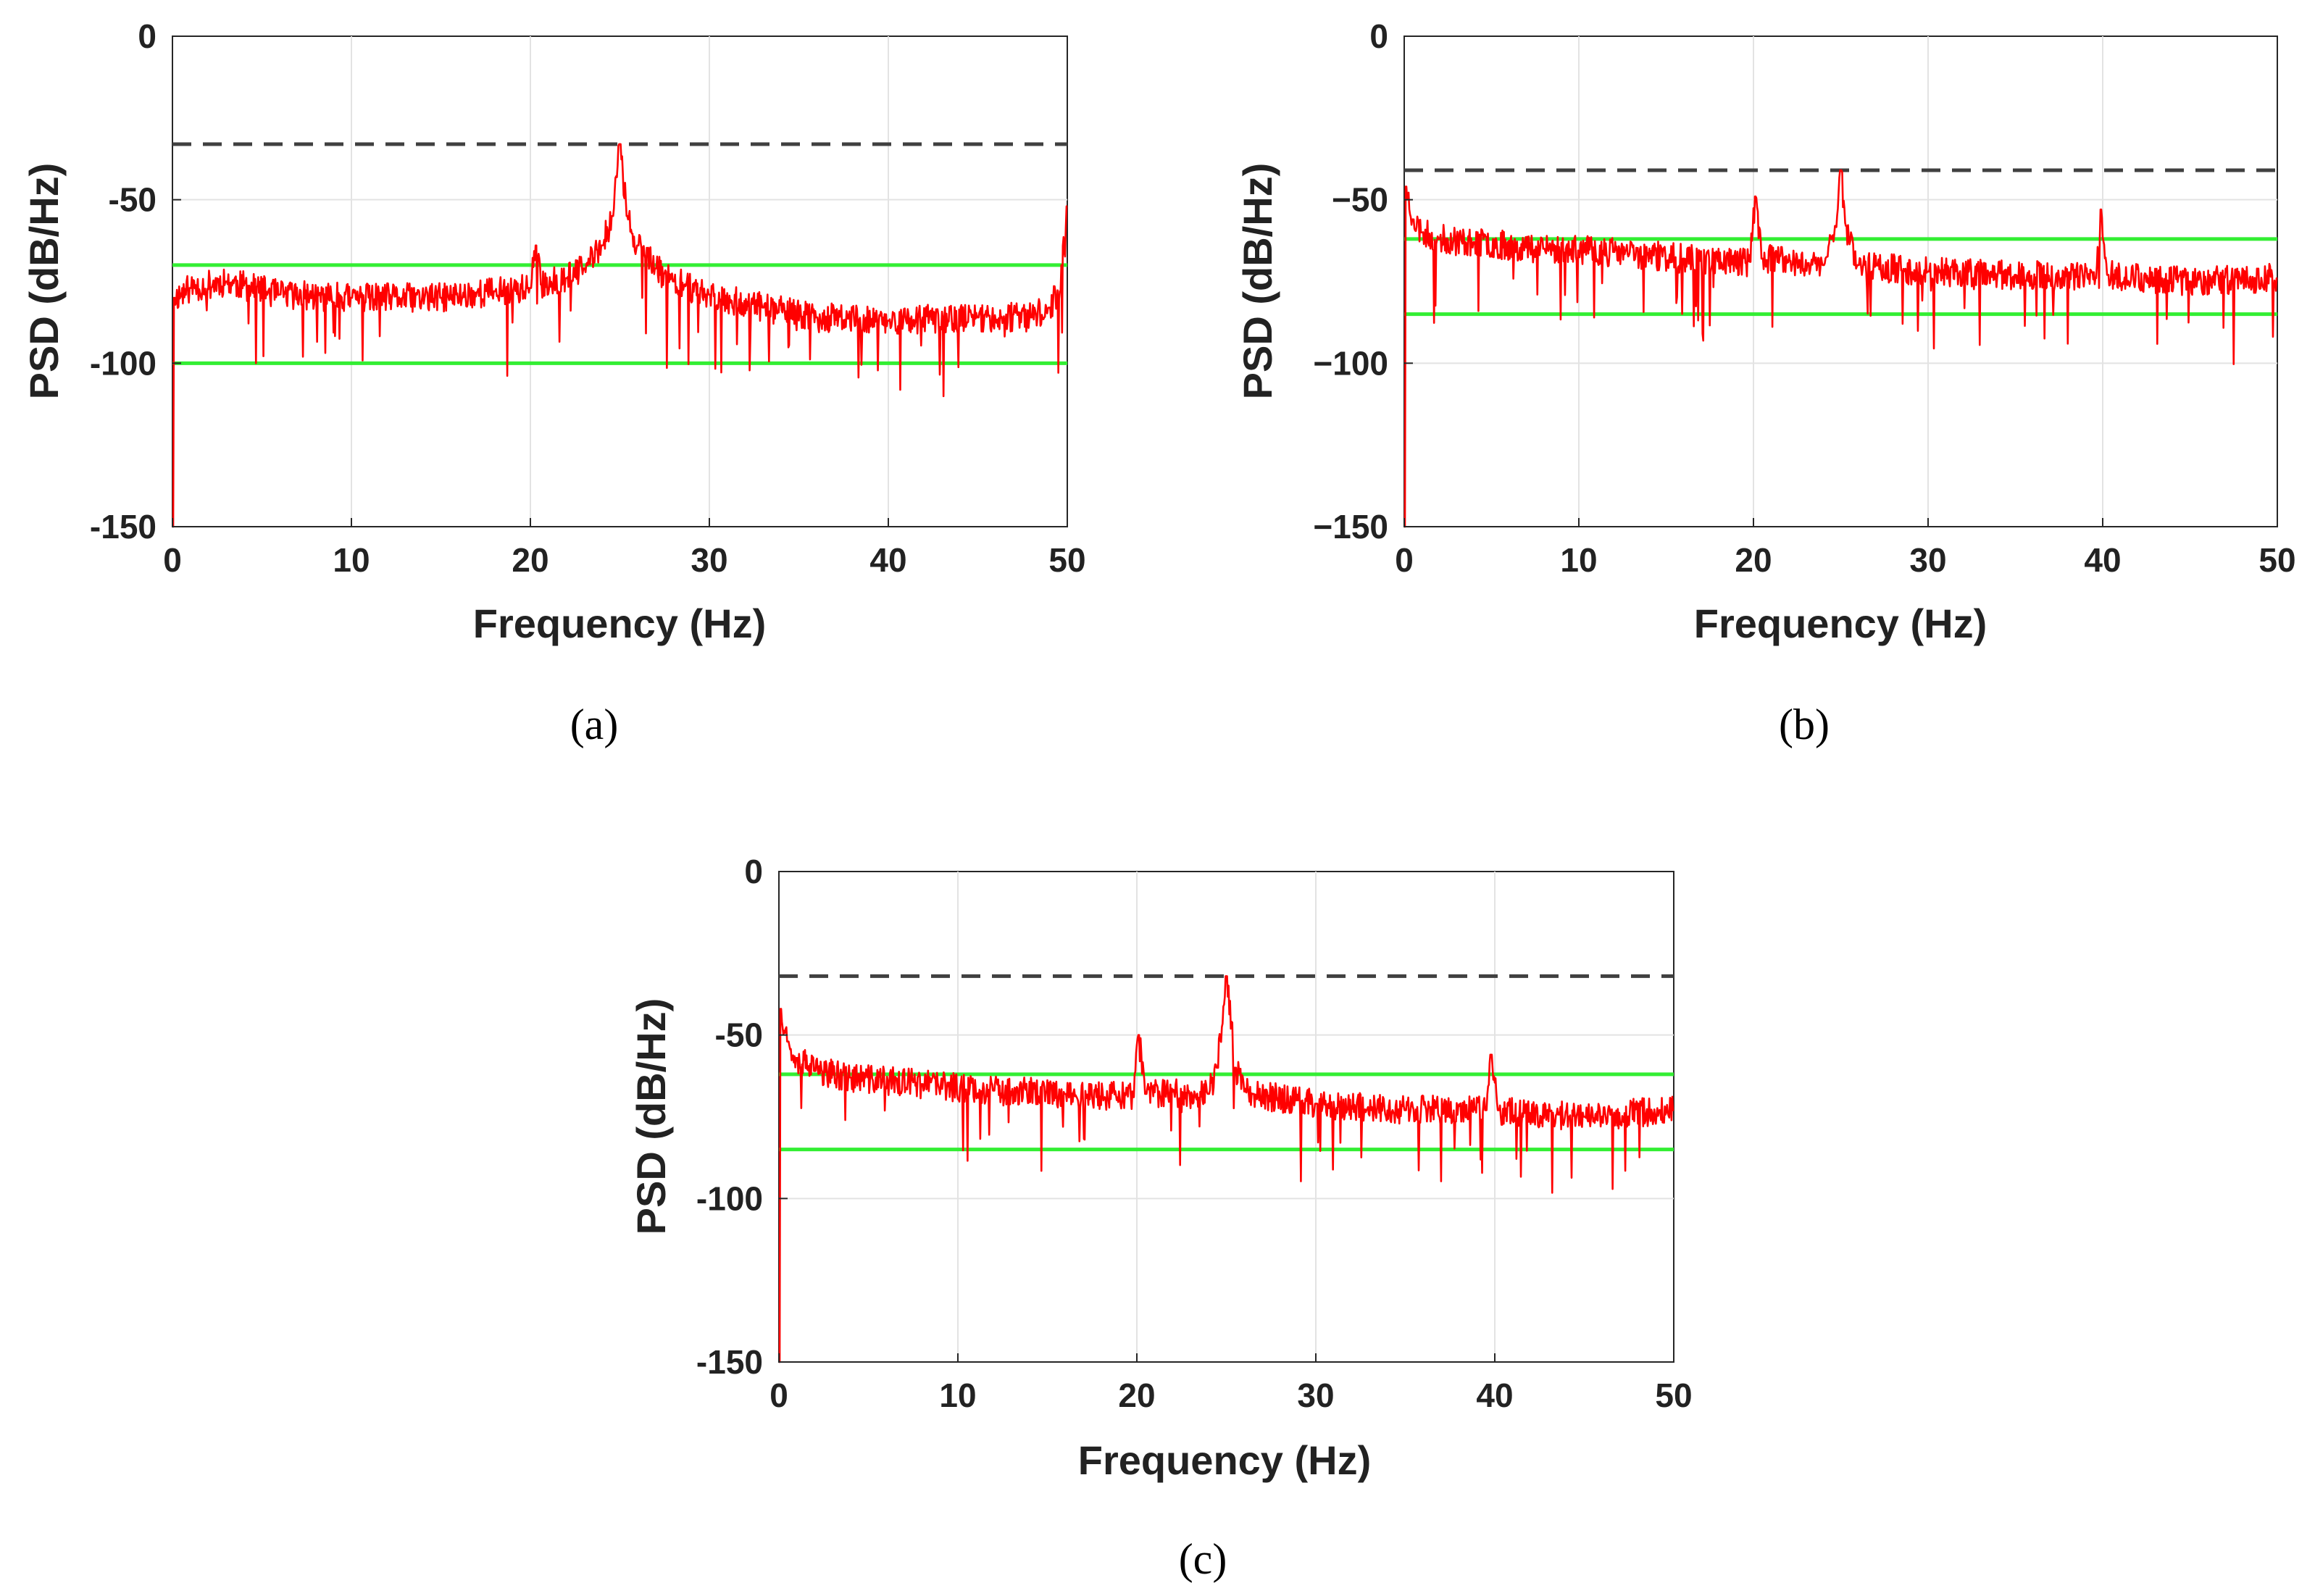  Describe the element at coordinates (1846, 548) in the screenshot. I see `chart-b-x-ticks: 0 10 20 30 40 50` at that location.